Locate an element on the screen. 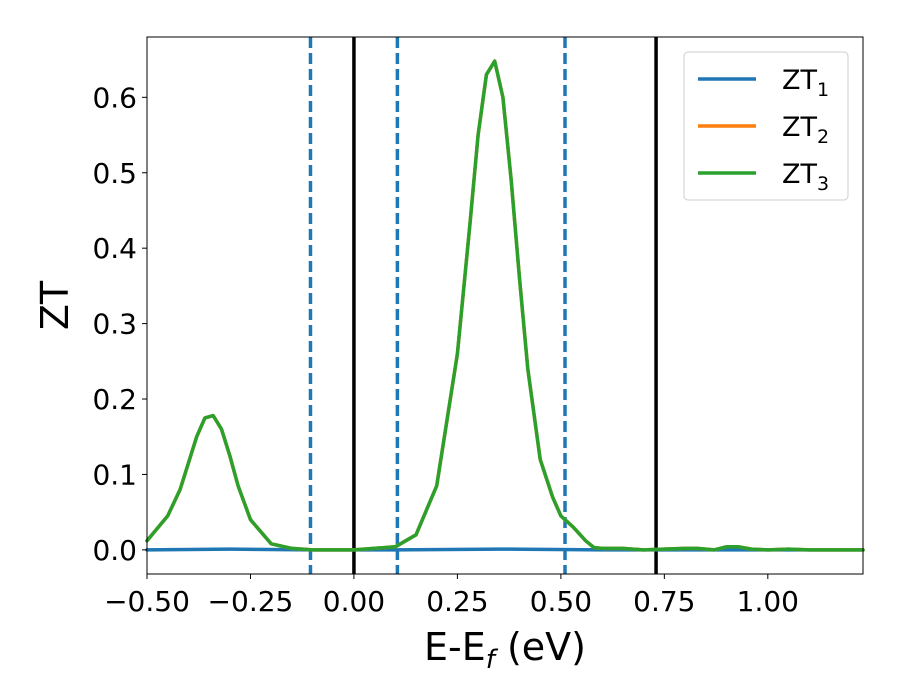 Image resolution: width=900 pixels, height=700 pixels. legend-entries: ZT1 ZT2 ZT3 is located at coordinates (763, 130).